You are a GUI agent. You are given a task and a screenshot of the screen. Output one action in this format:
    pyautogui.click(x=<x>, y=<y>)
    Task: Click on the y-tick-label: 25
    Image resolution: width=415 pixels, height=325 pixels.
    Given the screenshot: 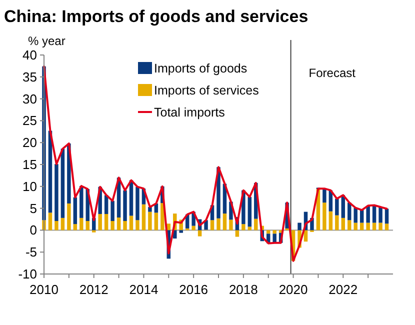 What is the action you would take?
    pyautogui.click(x=29, y=120)
    